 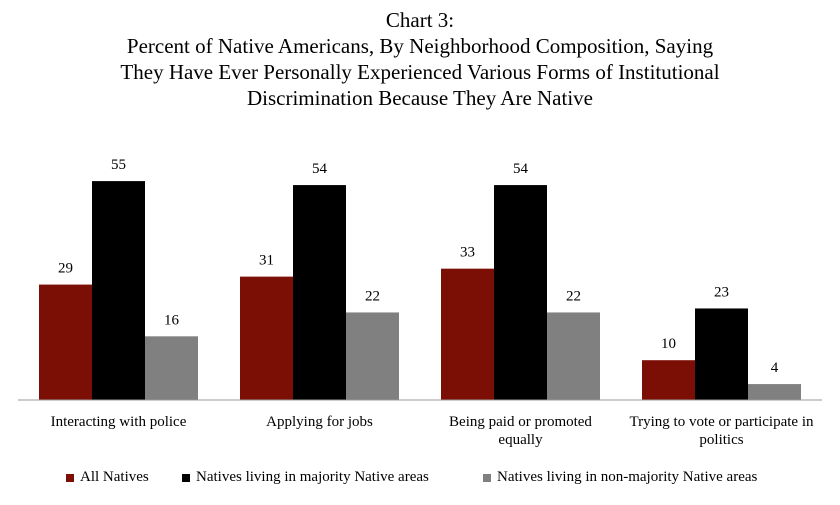 I want to click on x-tick-label: Interacting with police, so click(x=118, y=422).